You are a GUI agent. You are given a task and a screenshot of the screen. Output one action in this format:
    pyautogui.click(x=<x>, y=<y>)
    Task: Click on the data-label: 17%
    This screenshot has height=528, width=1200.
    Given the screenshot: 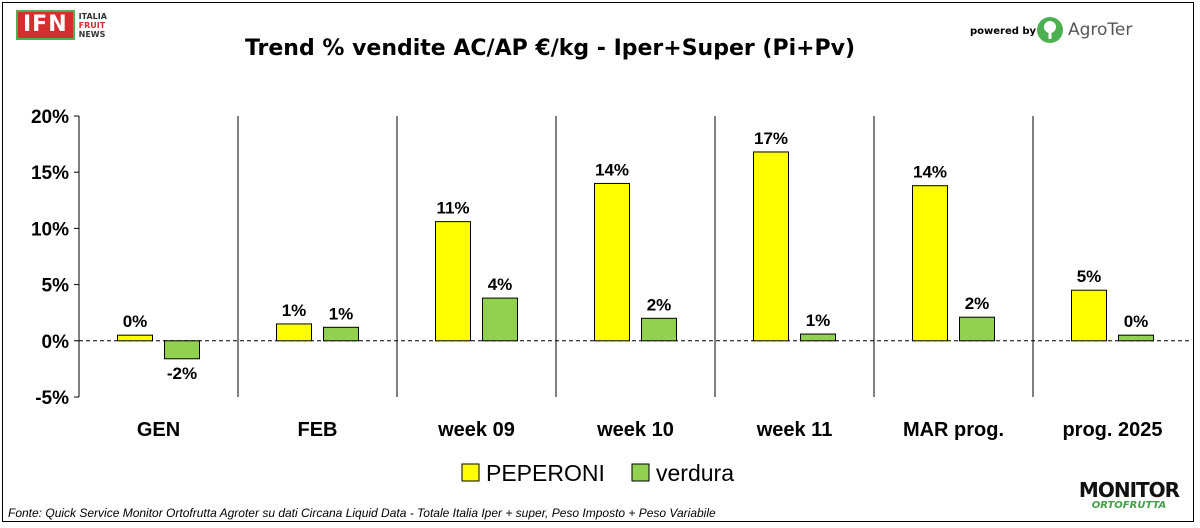 What is the action you would take?
    pyautogui.click(x=771, y=138)
    